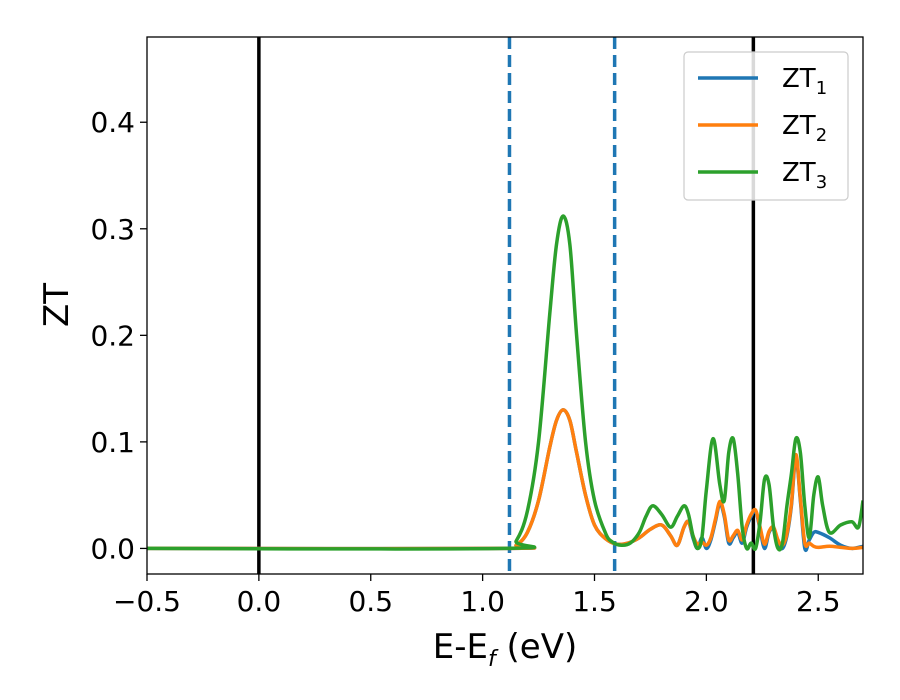  I want to click on x-tick-label: 1.0, so click(482, 601).